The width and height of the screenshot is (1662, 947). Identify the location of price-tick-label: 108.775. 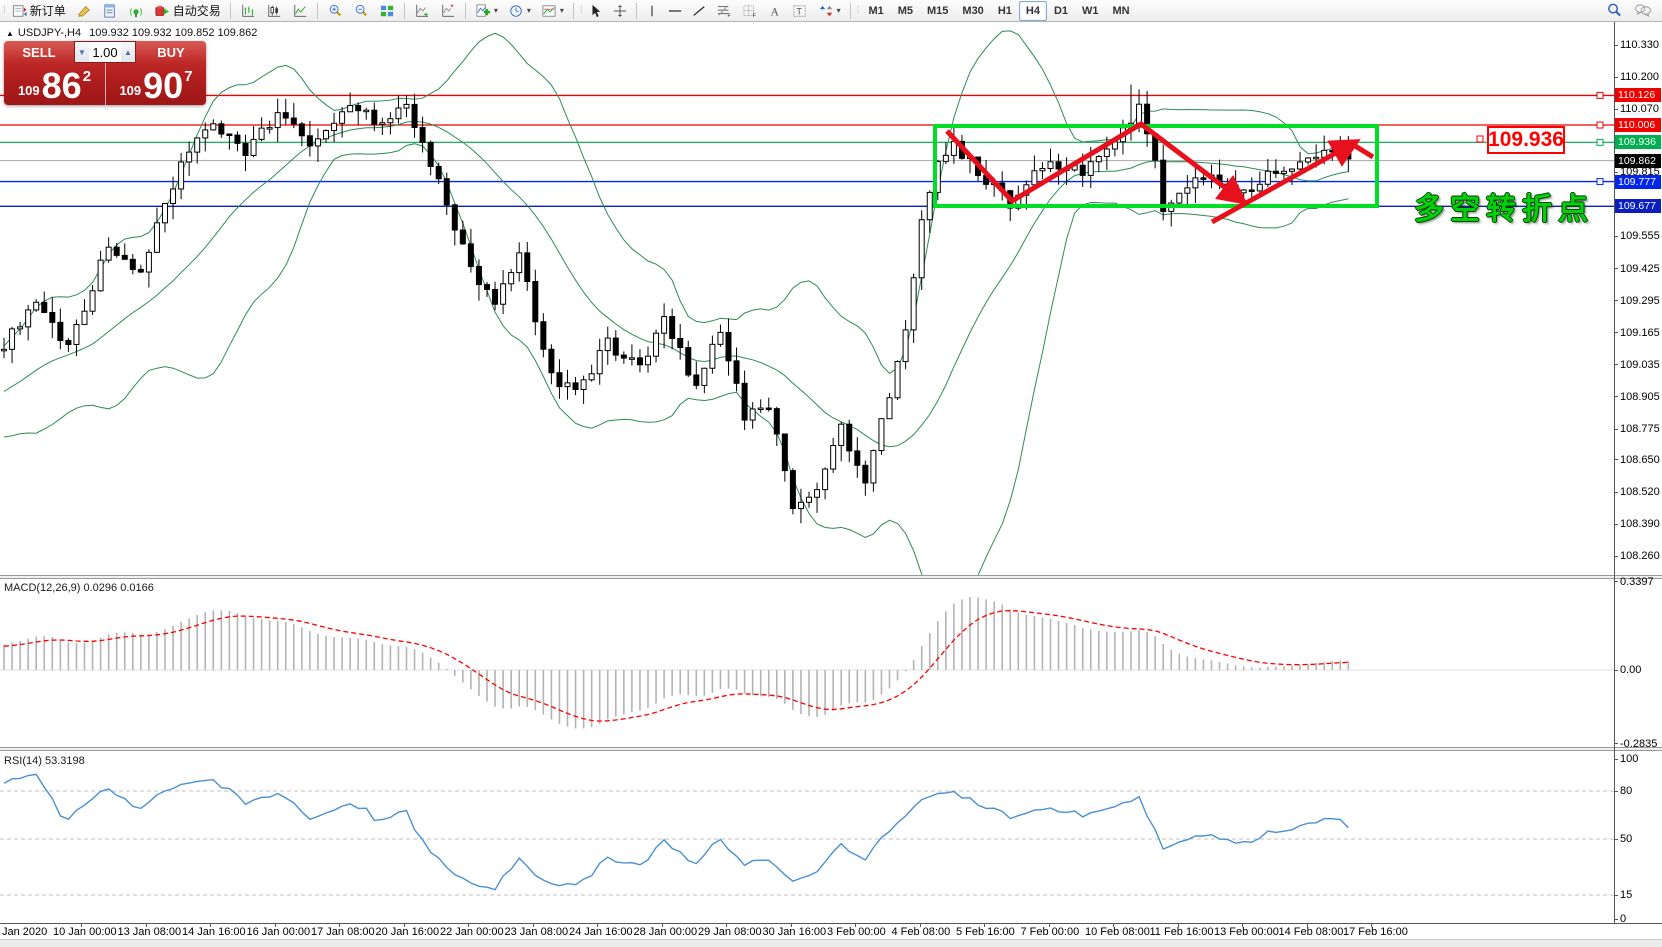
(1640, 429).